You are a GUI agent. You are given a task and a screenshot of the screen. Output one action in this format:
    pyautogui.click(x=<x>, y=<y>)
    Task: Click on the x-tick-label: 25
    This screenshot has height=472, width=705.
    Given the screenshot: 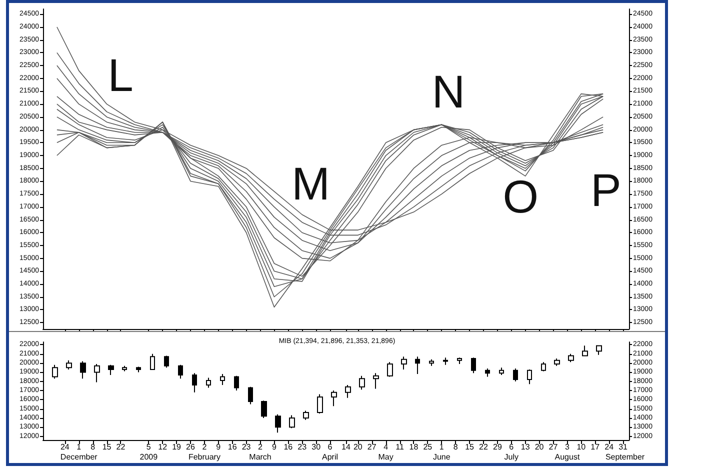 What is the action you would take?
    pyautogui.click(x=428, y=447)
    